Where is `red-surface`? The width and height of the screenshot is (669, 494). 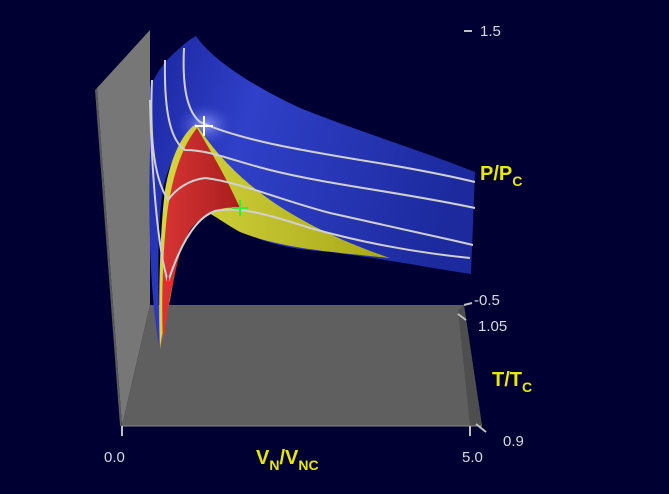
red-surface is located at coordinates (201, 236).